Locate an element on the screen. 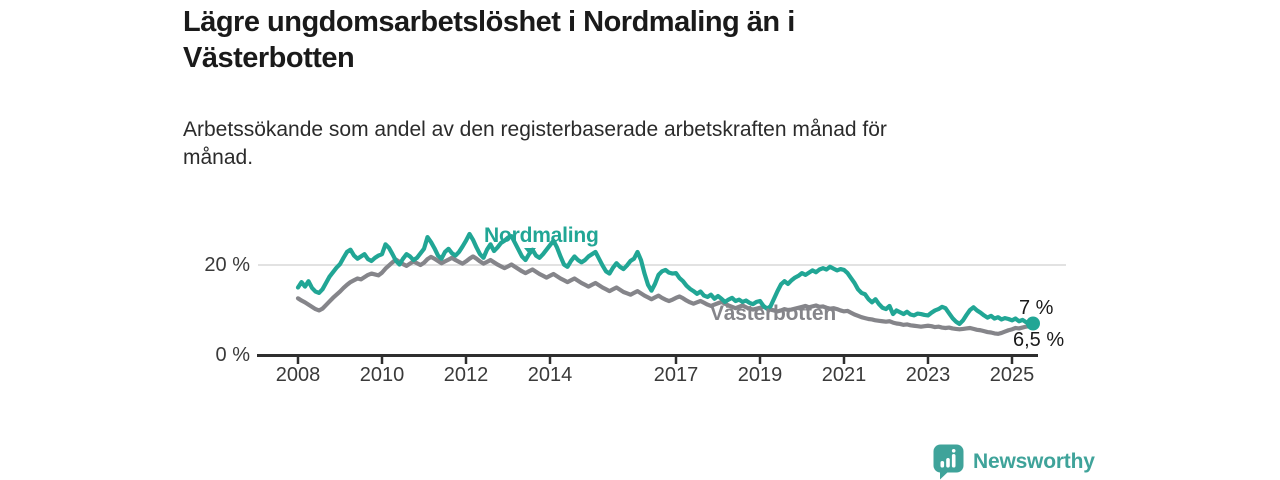 This screenshot has height=480, width=1280. series-label-vasterbotten: Västerbotten is located at coordinates (773, 313).